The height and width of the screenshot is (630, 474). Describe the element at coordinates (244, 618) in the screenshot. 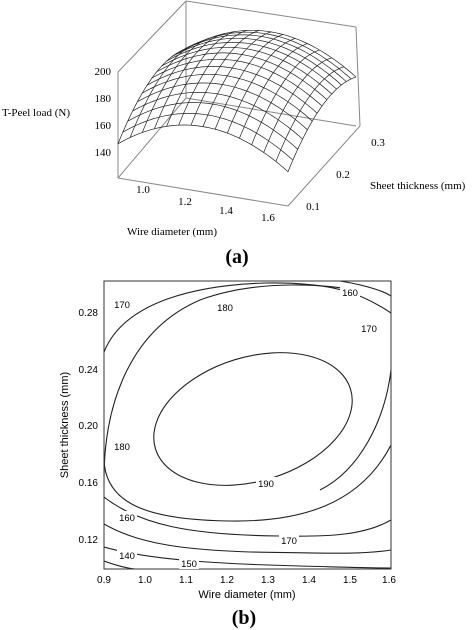

I see `caption-b: (b)` at that location.